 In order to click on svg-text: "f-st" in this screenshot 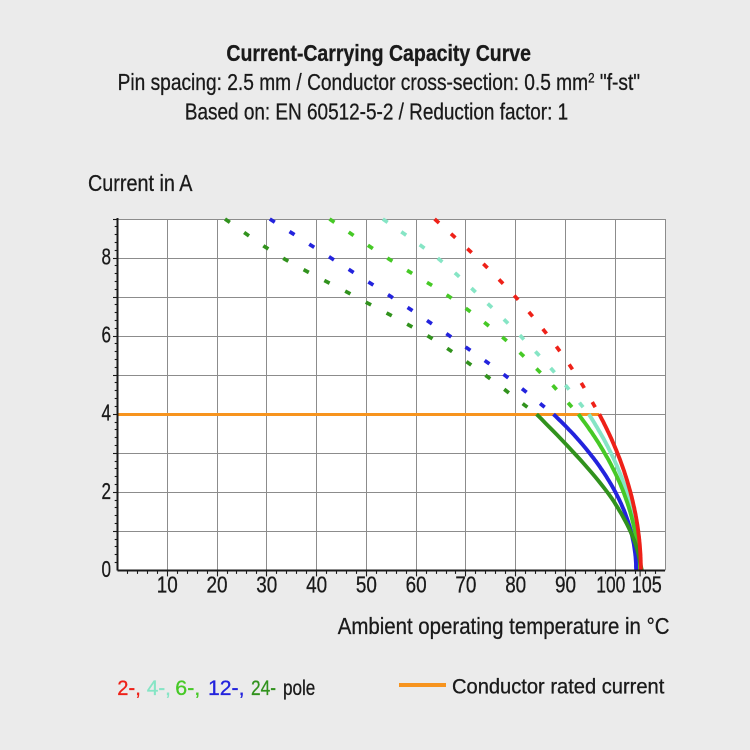, I will do `click(618, 82)`.